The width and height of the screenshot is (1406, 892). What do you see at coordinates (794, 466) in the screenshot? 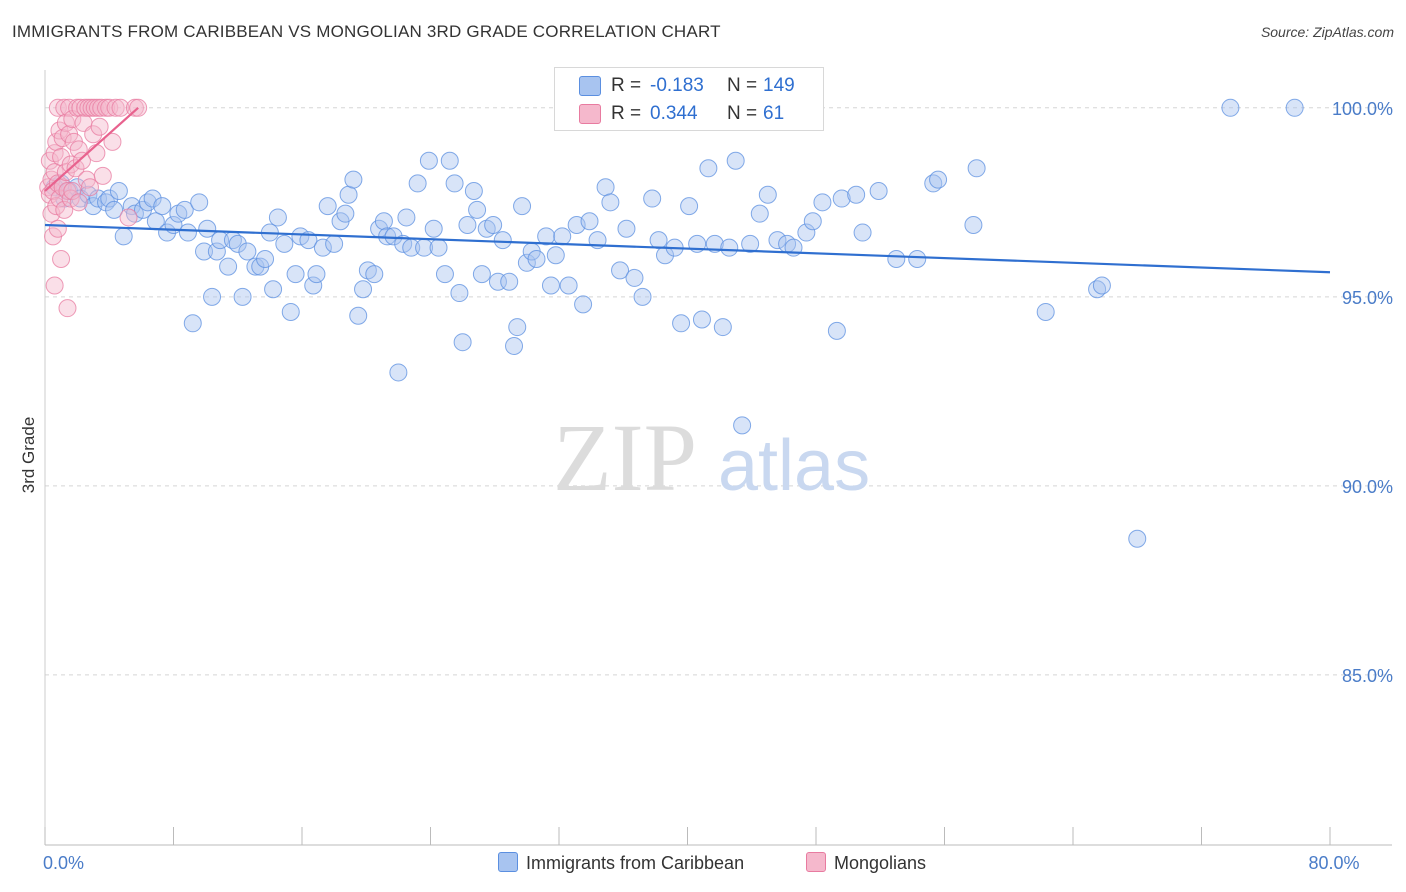
I see `watermark-atlas: atlas` at bounding box center [794, 466].